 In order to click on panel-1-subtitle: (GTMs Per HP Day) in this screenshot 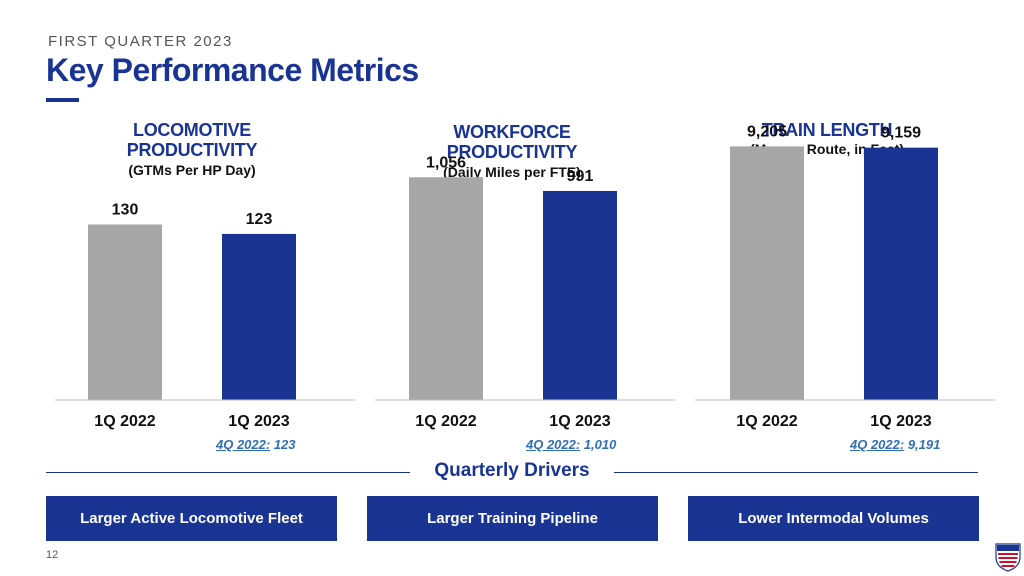, I will do `click(192, 170)`.